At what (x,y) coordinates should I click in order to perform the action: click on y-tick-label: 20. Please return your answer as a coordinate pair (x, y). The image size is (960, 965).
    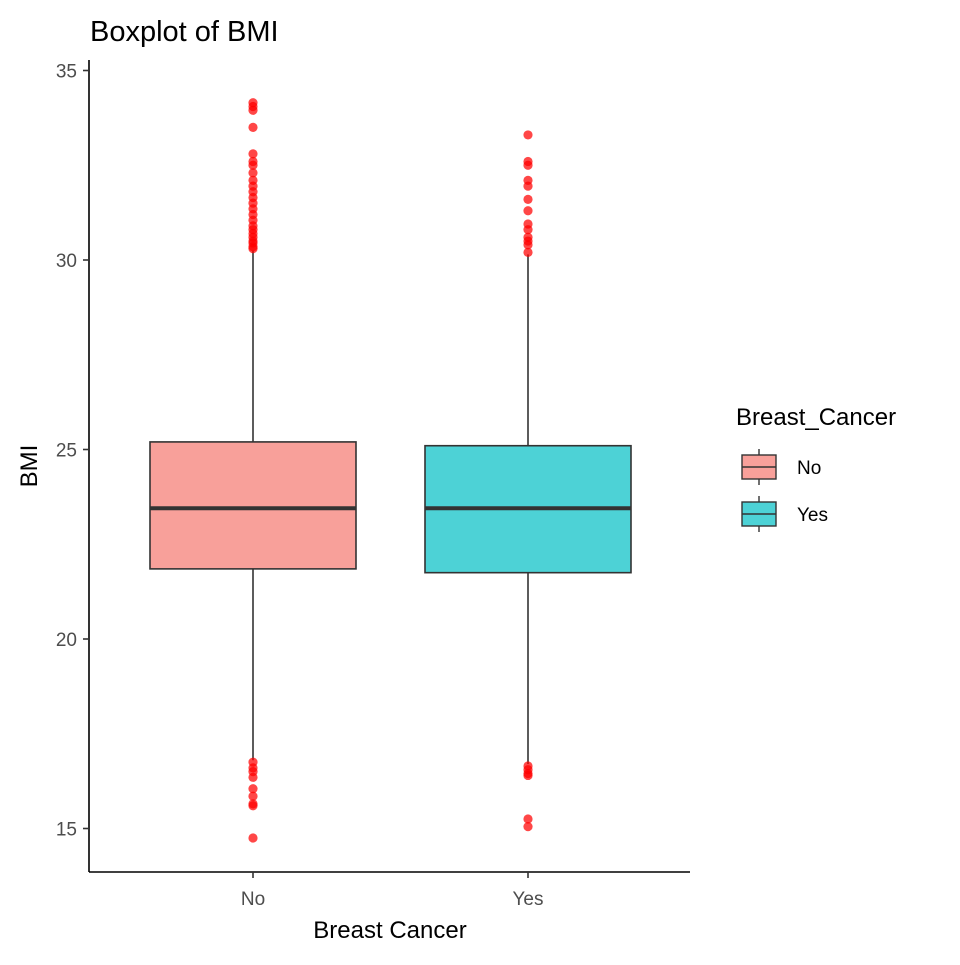
    Looking at the image, I should click on (66, 640).